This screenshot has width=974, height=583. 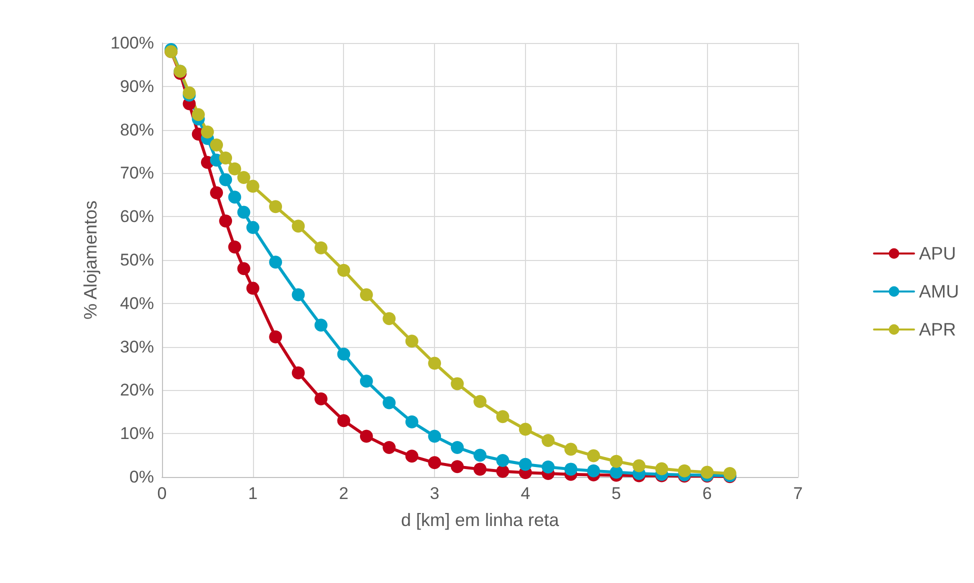 I want to click on y-tick-label: 20%, so click(x=137, y=390).